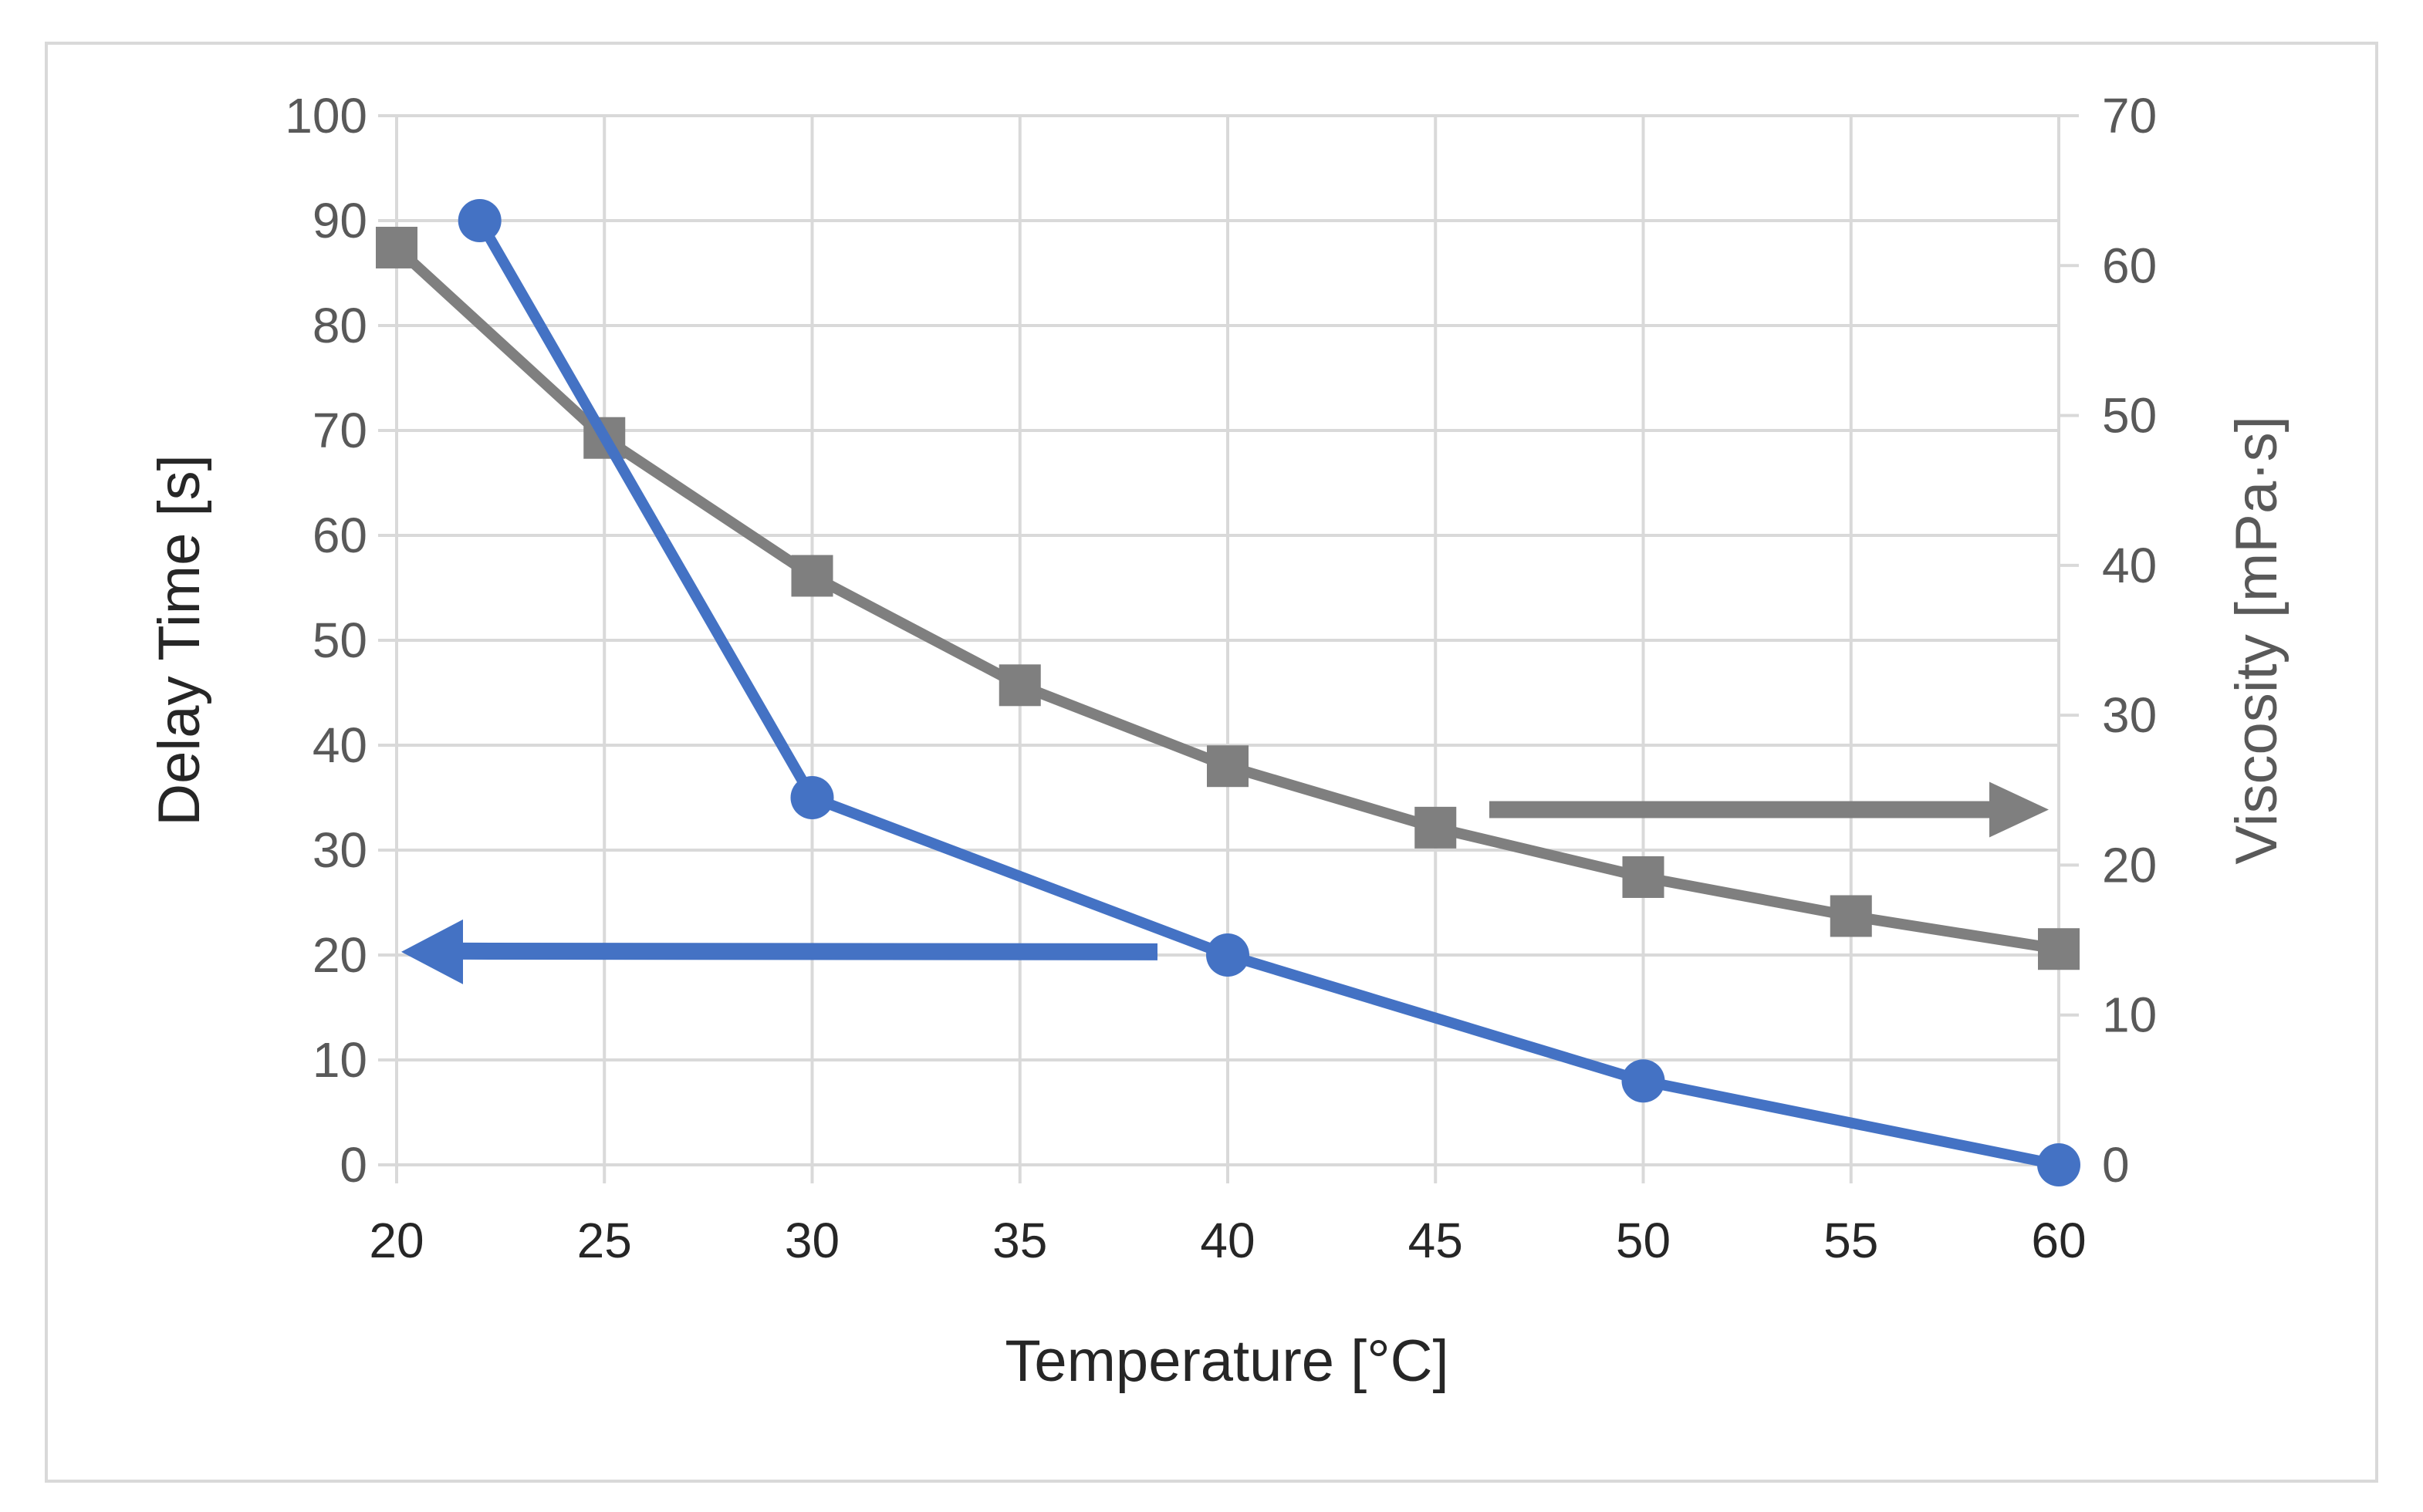 The image size is (2423, 1512). Describe the element at coordinates (2129, 265) in the screenshot. I see `y2-tick-label: 60` at that location.